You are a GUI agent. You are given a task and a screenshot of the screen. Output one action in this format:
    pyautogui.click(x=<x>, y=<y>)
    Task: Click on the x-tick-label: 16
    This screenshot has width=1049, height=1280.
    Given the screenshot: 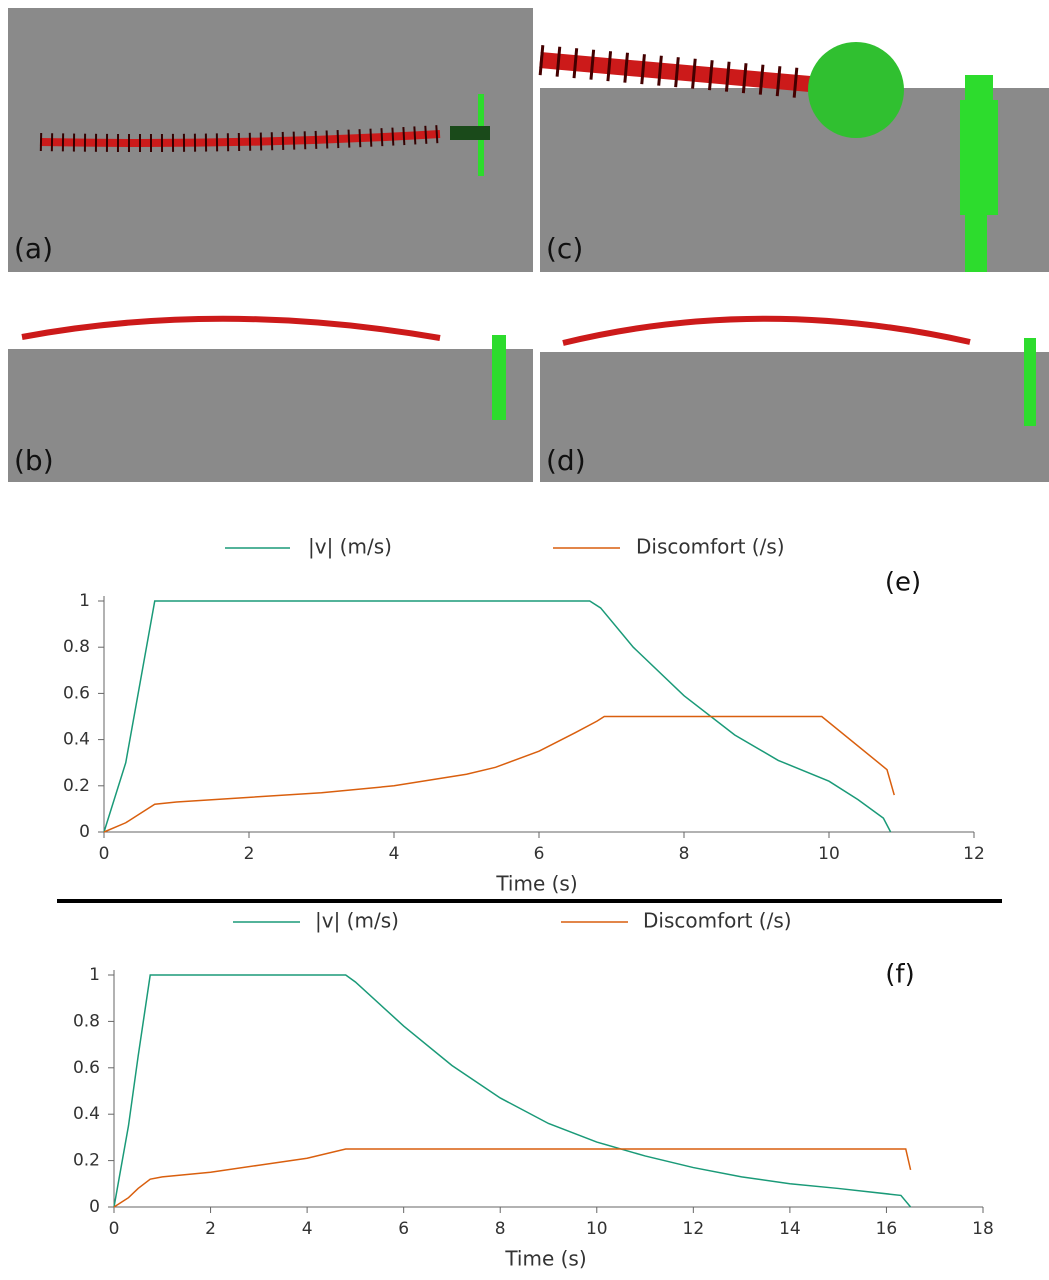 What is the action you would take?
    pyautogui.click(x=887, y=1229)
    